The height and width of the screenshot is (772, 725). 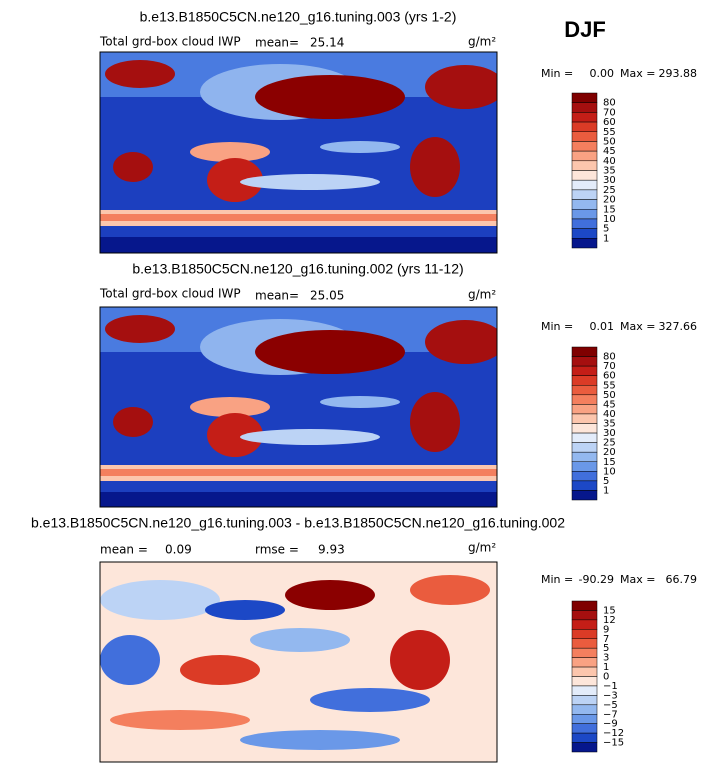 I want to click on colorbar-label: 40, so click(x=609, y=161).